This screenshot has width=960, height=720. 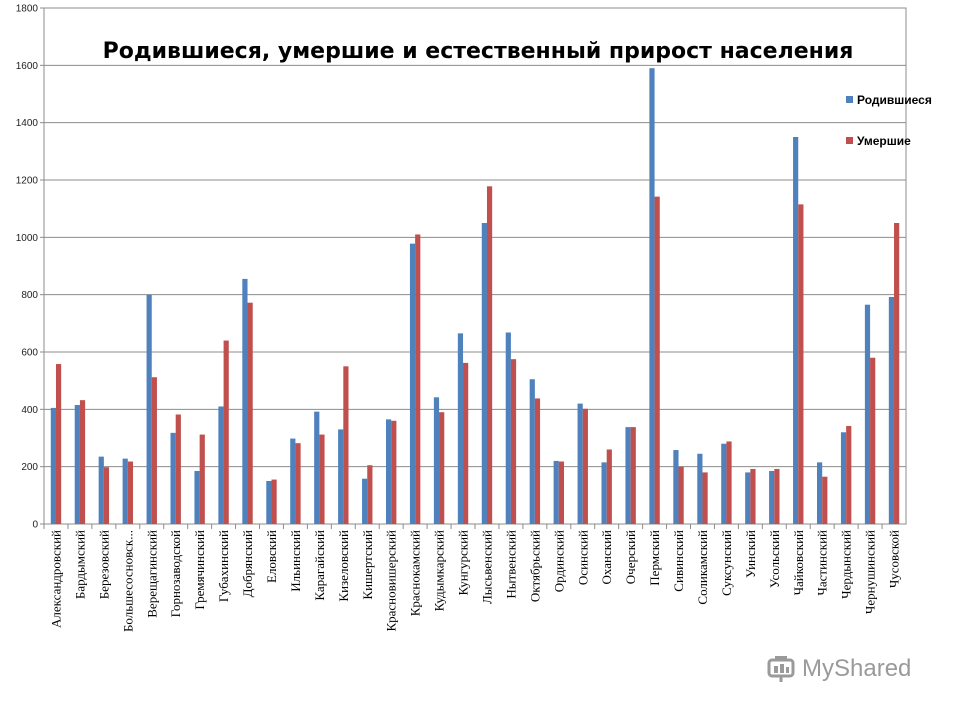 I want to click on x-tick-label: Чайковский, so click(x=798, y=562).